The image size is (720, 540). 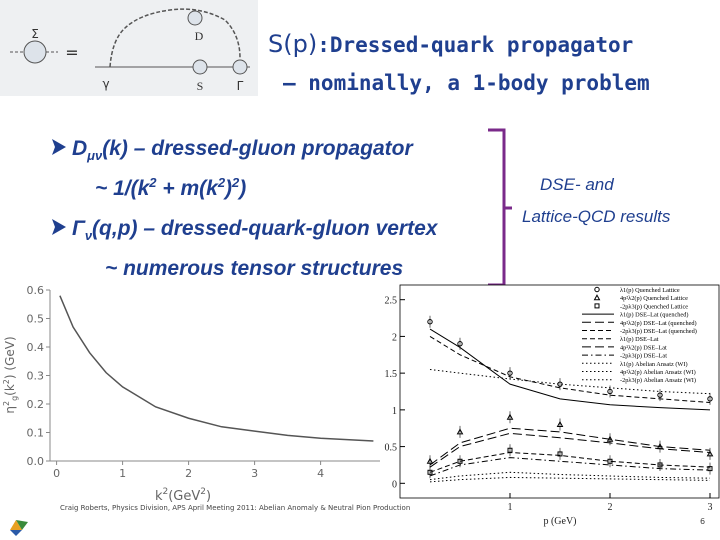 I want to click on legend-label: 4p²λ2(p) DSE–Lat (quenched), so click(x=658, y=323).